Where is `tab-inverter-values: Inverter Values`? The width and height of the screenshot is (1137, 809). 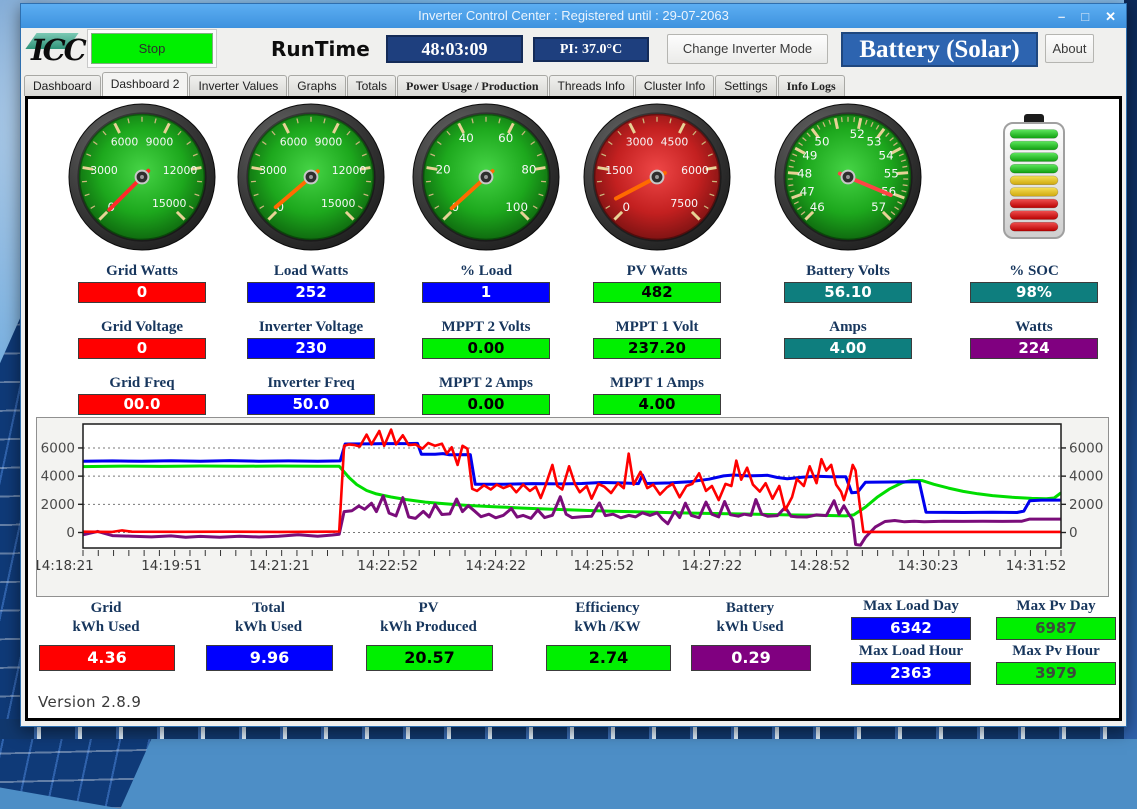 tab-inverter-values: Inverter Values is located at coordinates (238, 85).